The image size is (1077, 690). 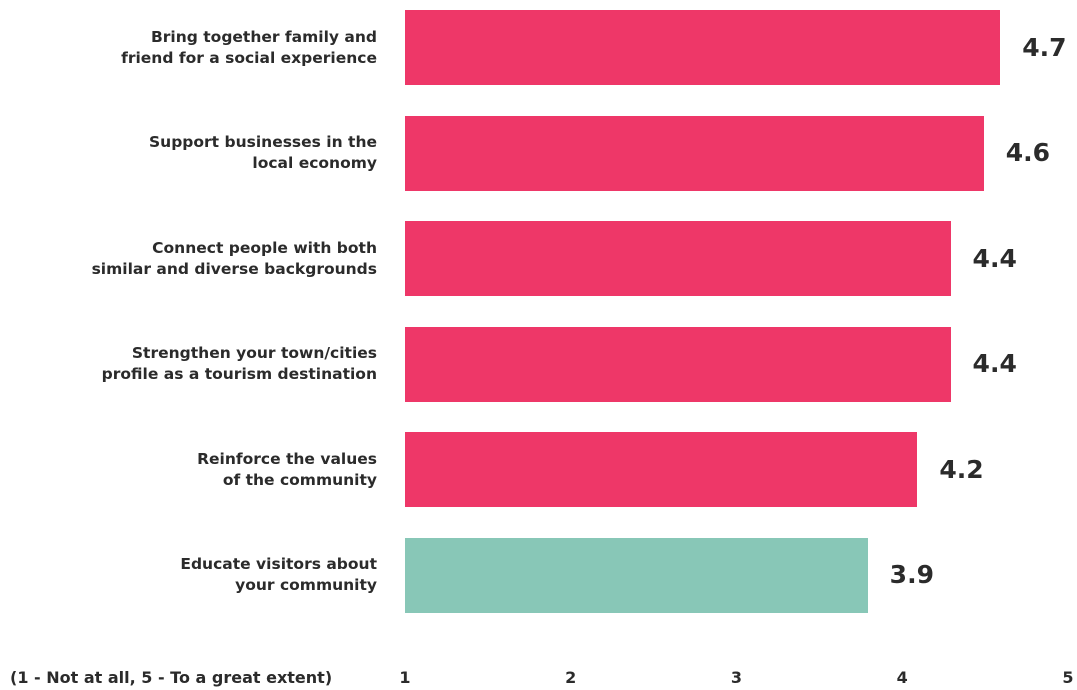 What do you see at coordinates (249, 57) in the screenshot?
I see `category-label-line: friend for a social experience` at bounding box center [249, 57].